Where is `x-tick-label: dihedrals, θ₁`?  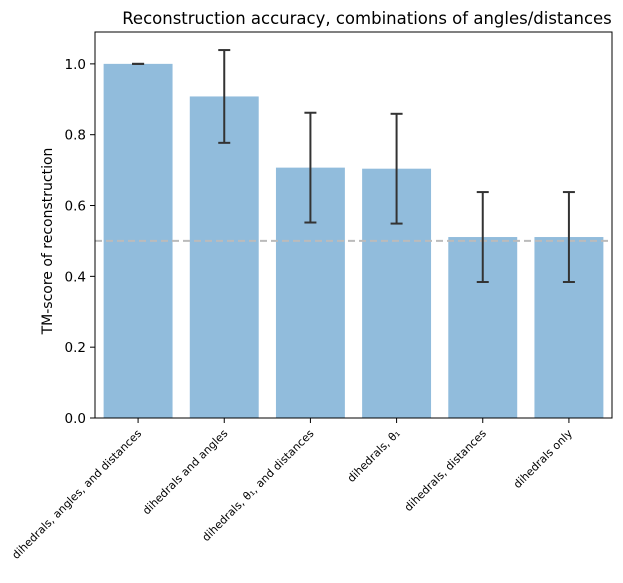 x-tick-label: dihedrals, θ₁ is located at coordinates (374, 456).